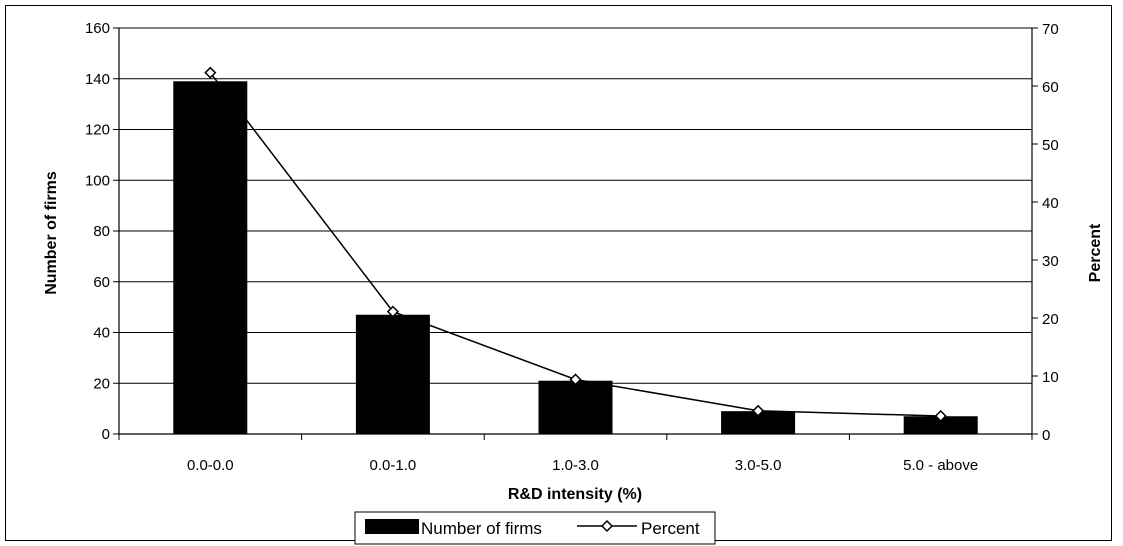 The height and width of the screenshot is (546, 1123). I want to click on y-tick-label-left: 140, so click(97, 79).